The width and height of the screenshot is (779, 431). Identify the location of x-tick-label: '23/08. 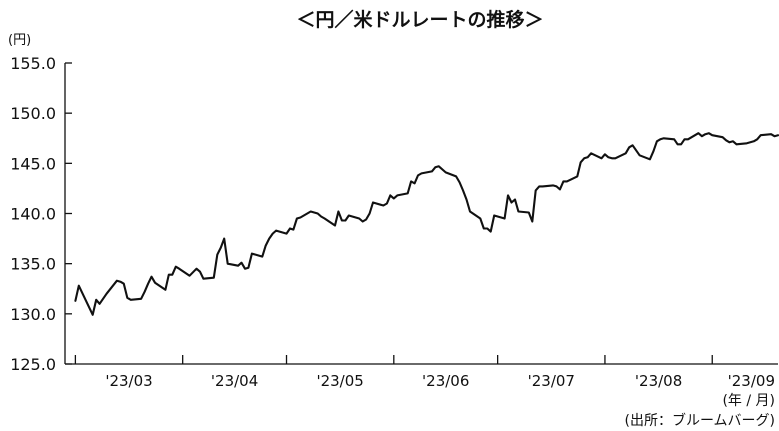
(658, 381).